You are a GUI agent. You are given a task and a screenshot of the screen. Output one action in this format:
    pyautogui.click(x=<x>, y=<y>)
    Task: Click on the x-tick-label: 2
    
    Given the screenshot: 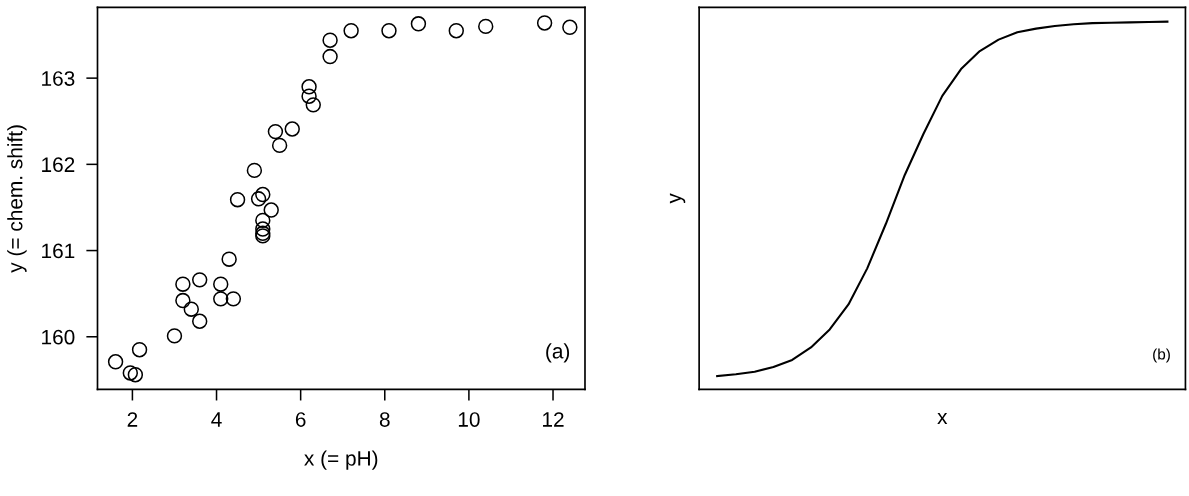 What is the action you would take?
    pyautogui.click(x=132, y=419)
    